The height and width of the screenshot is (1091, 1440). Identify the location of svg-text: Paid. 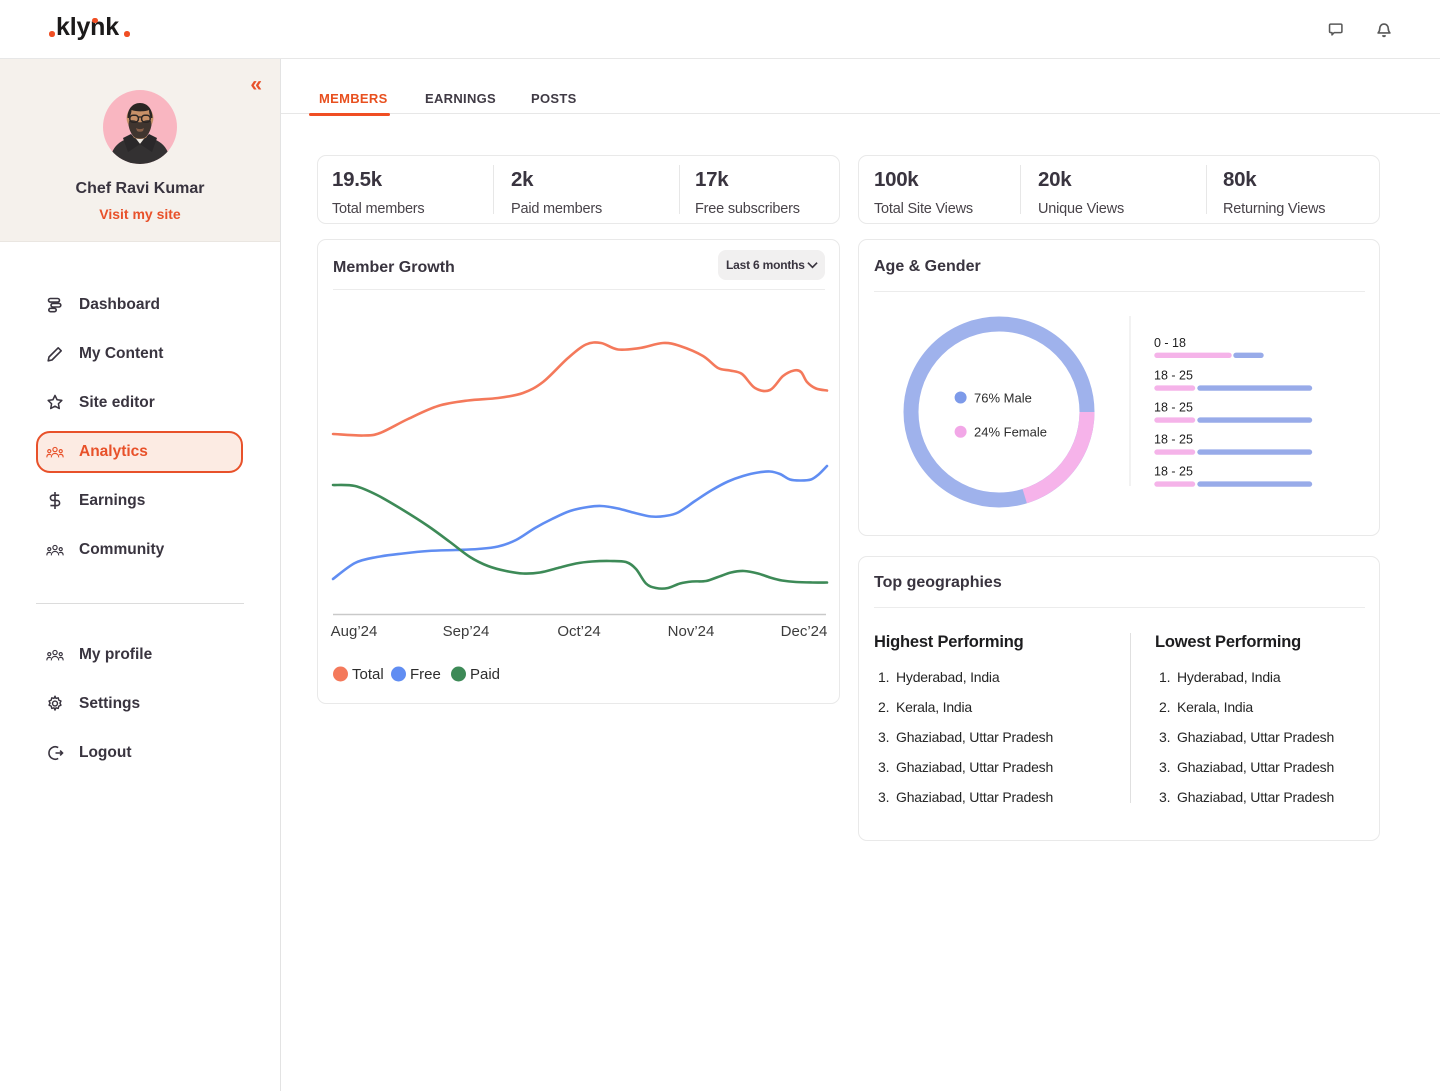
(485, 674).